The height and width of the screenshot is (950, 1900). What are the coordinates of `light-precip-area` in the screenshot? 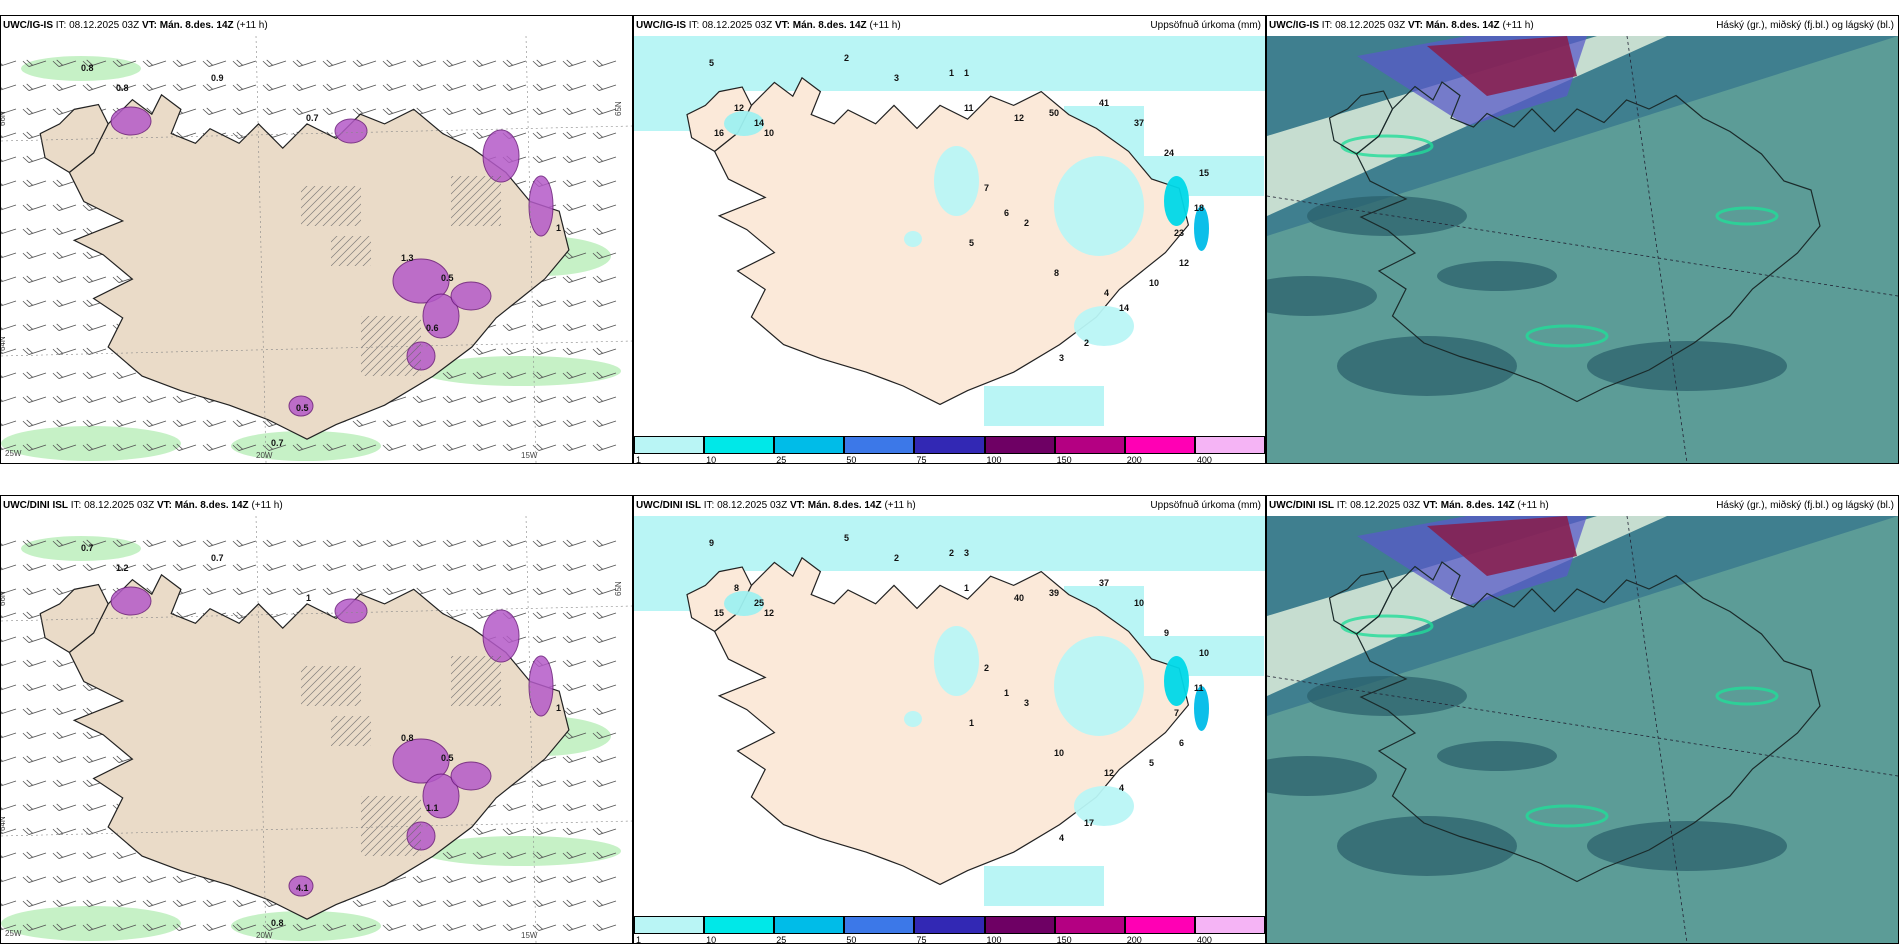 It's located at (949, 543).